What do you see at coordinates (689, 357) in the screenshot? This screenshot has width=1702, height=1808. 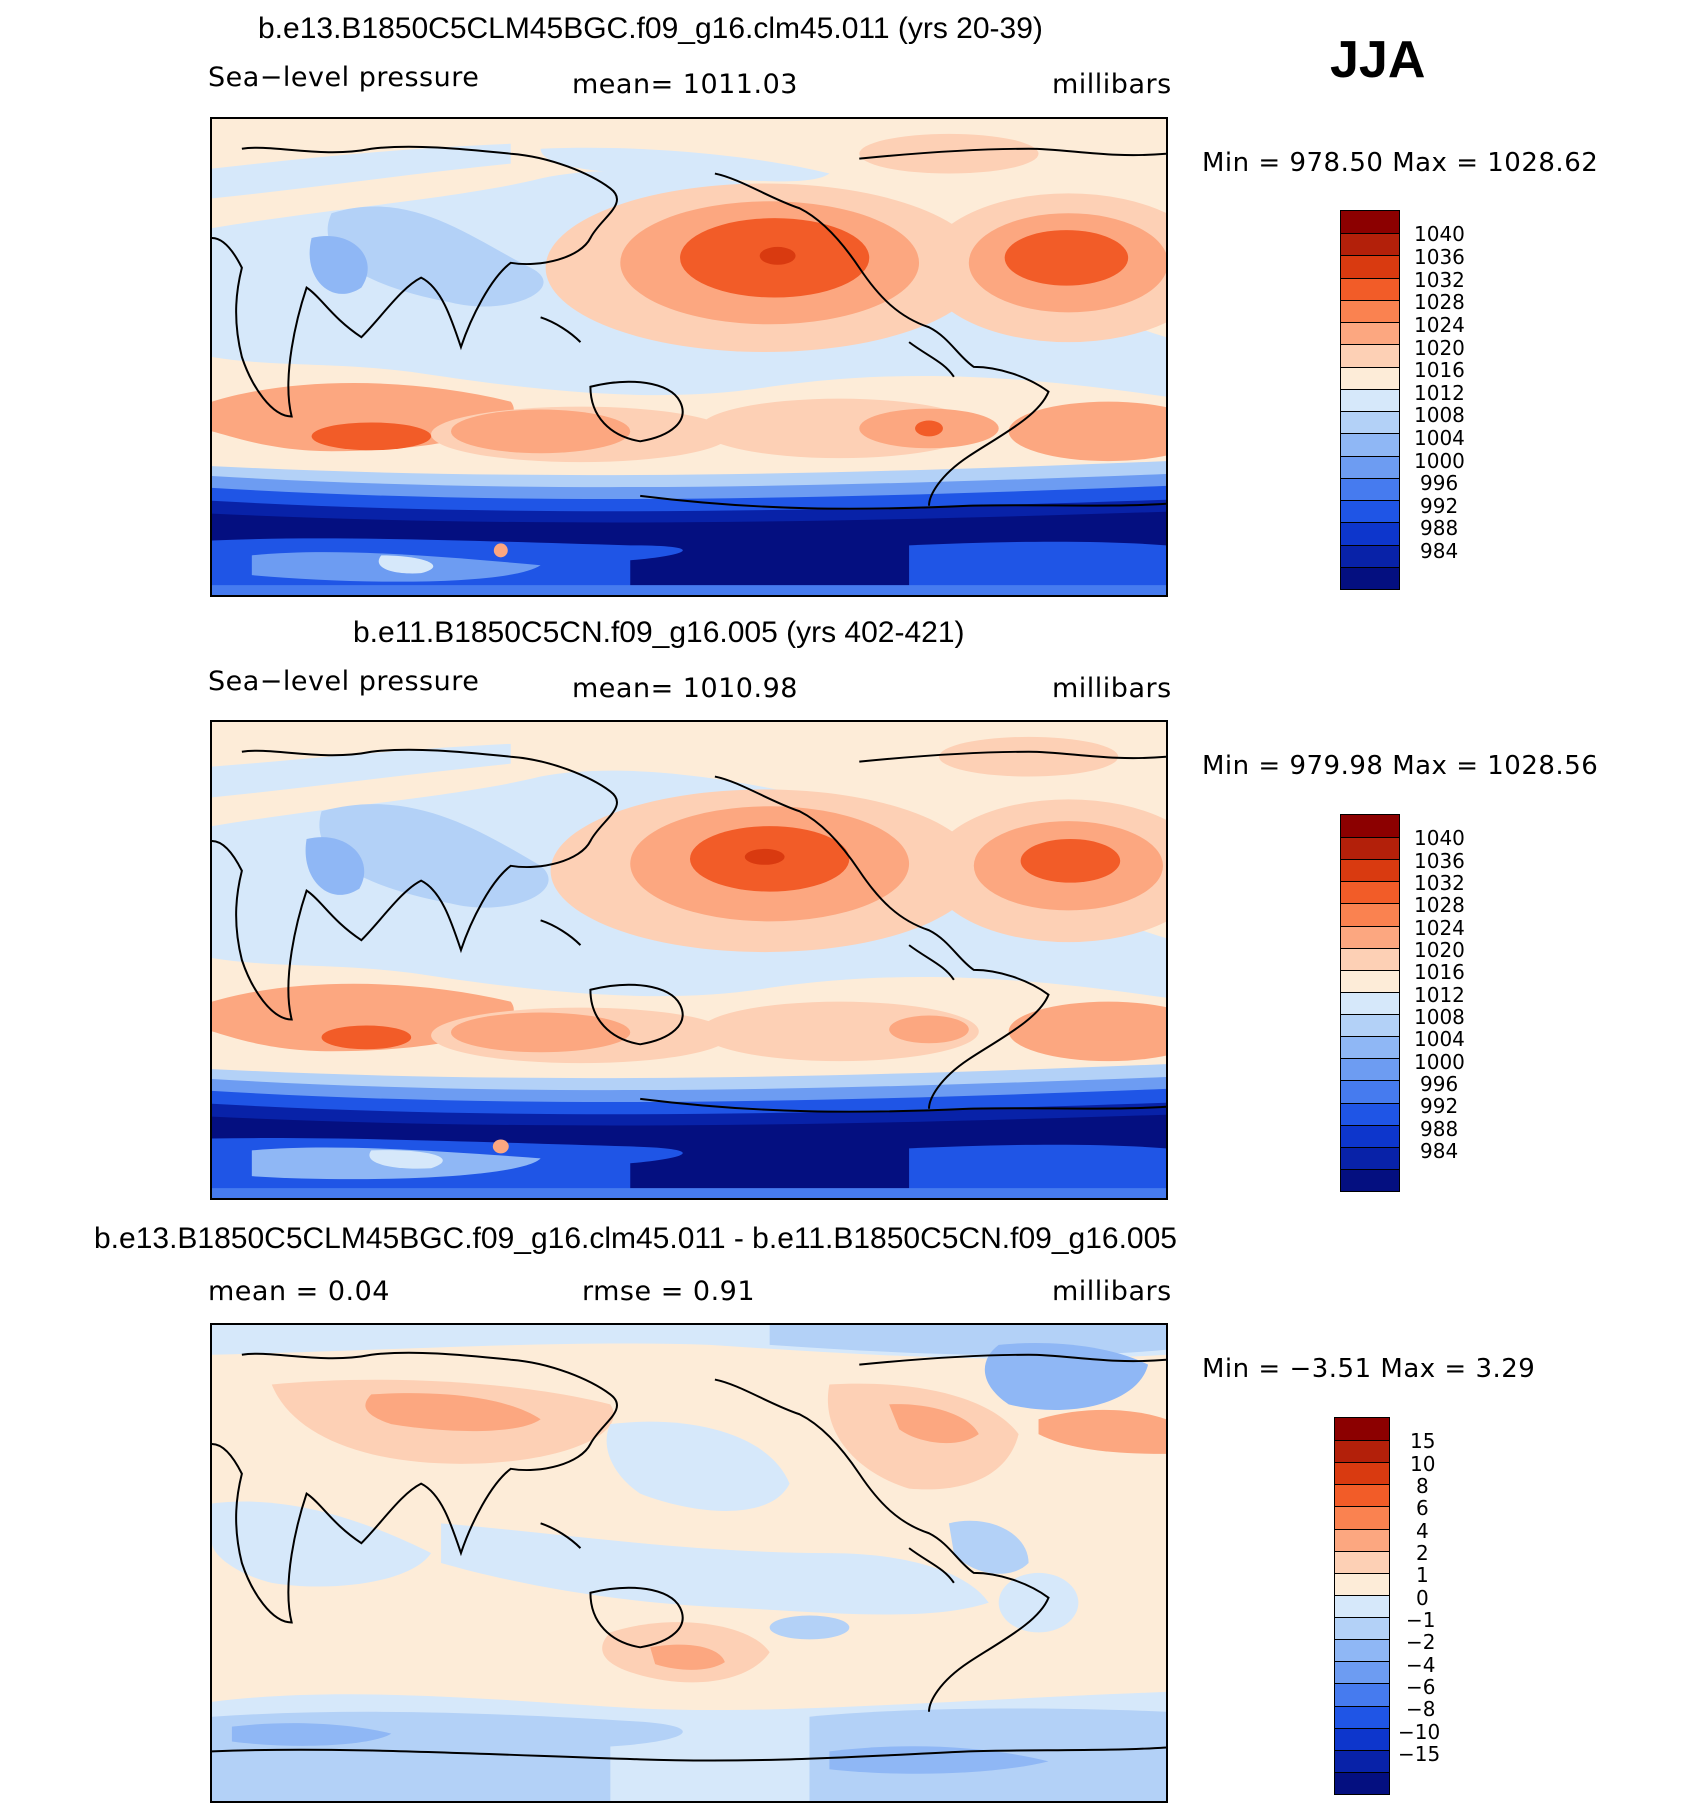 I see `panel-1-map-svg` at bounding box center [689, 357].